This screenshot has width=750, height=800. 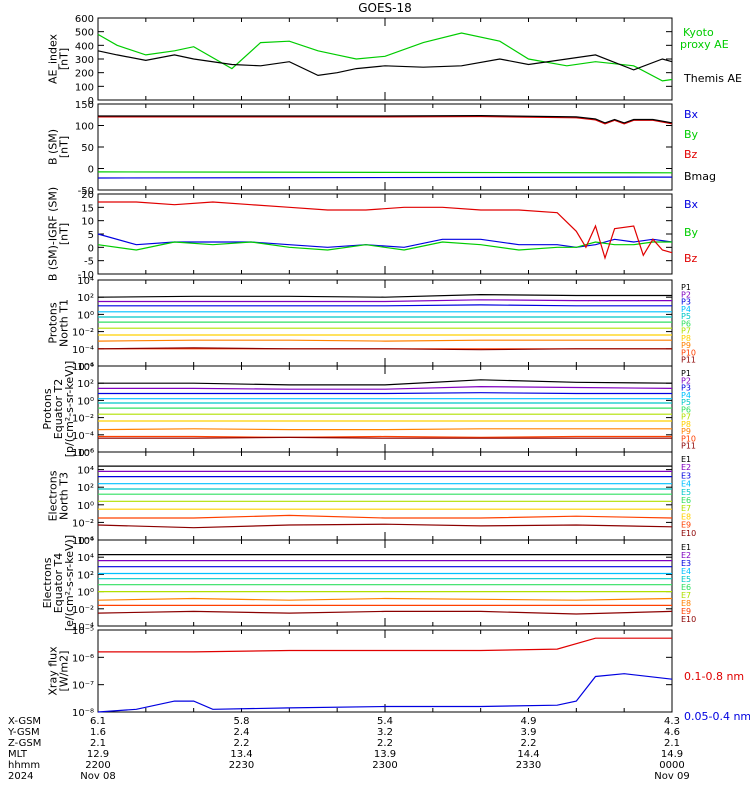 What do you see at coordinates (385, 693) in the screenshot?
I see `series-line-0-05-0-4-nm` at bounding box center [385, 693].